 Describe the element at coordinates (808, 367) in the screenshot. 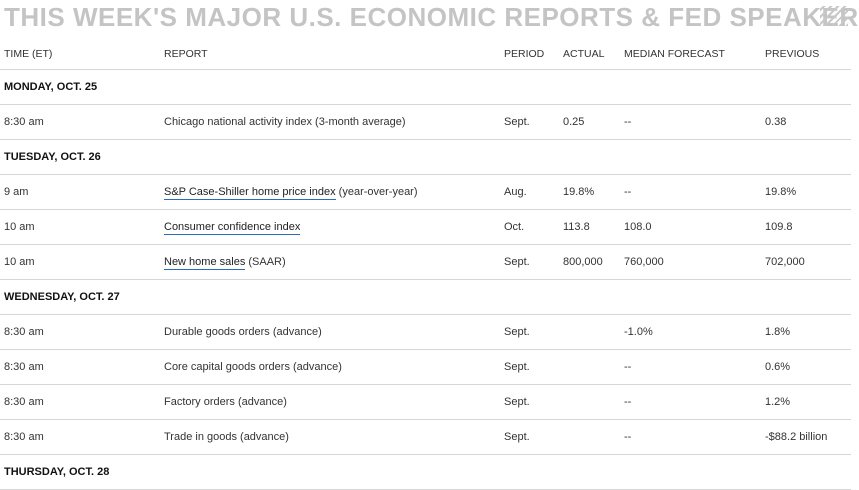

I see `previous-cell: 0.6%` at that location.